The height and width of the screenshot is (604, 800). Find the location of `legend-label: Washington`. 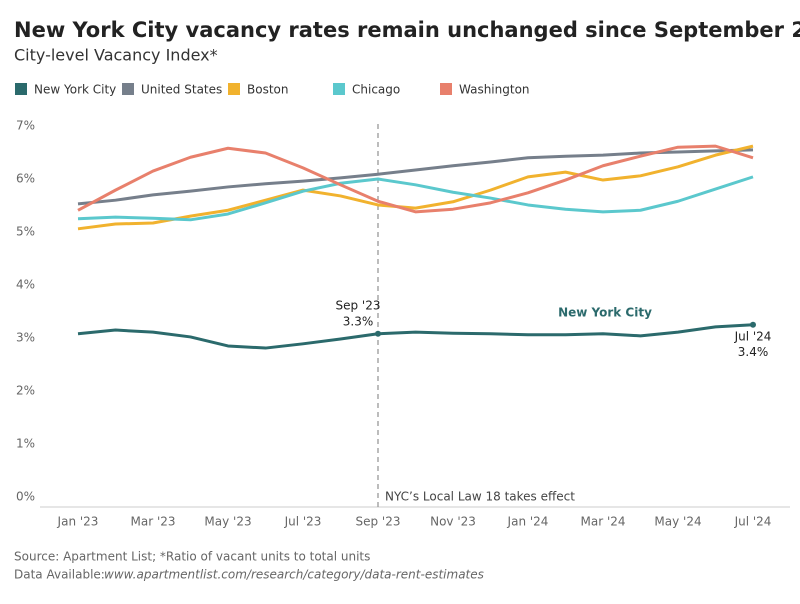

legend-label: Washington is located at coordinates (494, 90).